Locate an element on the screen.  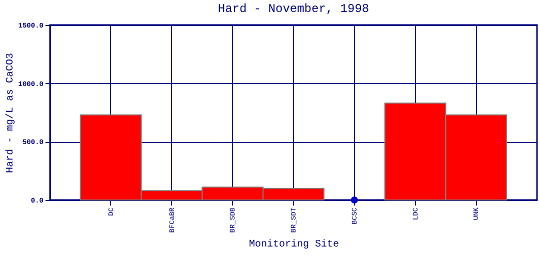
y-axis-title: Hard - mg/L as CaCO3 is located at coordinates (10, 113).